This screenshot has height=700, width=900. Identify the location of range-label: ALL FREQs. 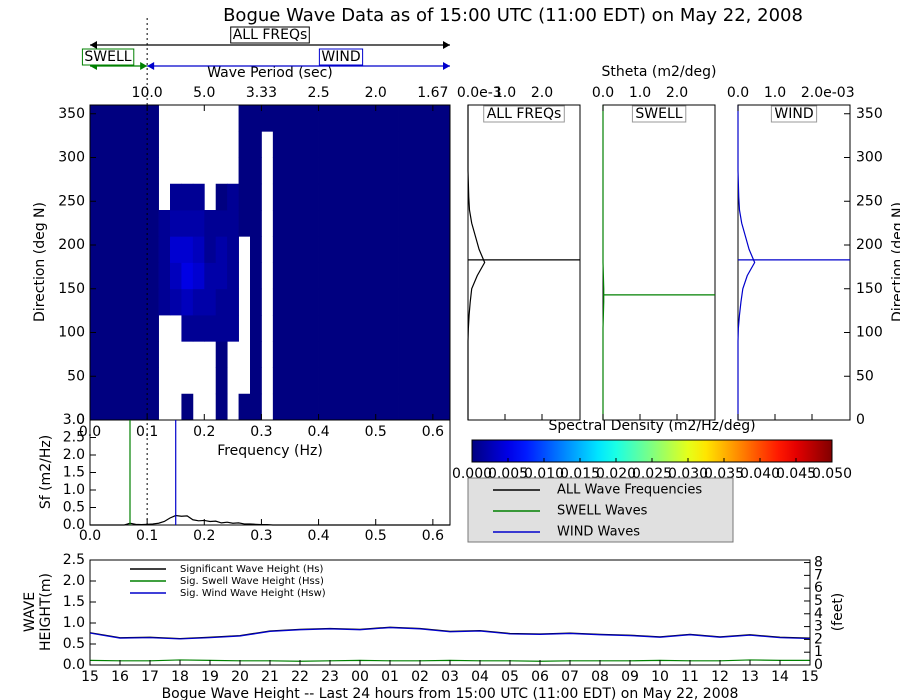
(270, 35).